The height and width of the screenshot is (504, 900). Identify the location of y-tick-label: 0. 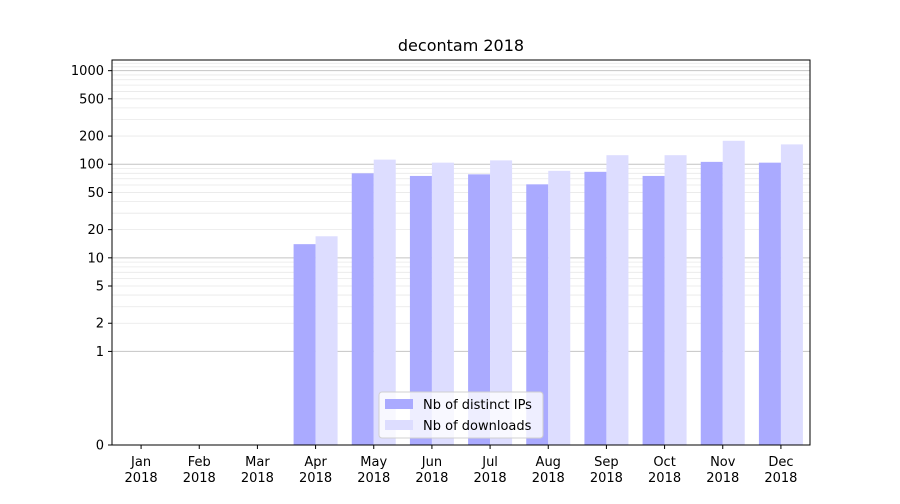
(100, 446).